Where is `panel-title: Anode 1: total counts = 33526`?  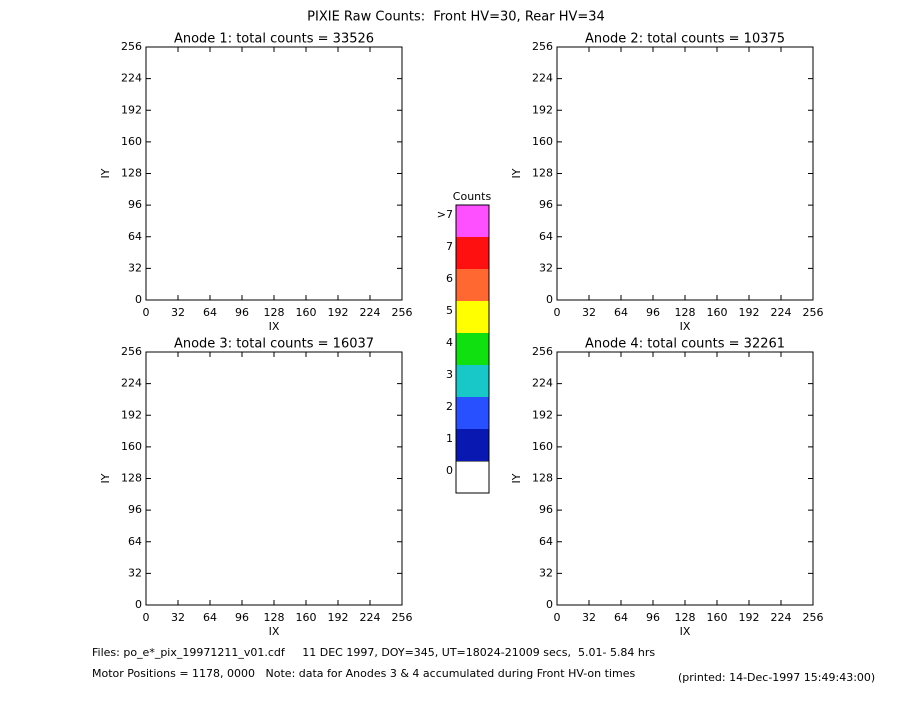
panel-title: Anode 1: total counts = 33526 is located at coordinates (274, 39).